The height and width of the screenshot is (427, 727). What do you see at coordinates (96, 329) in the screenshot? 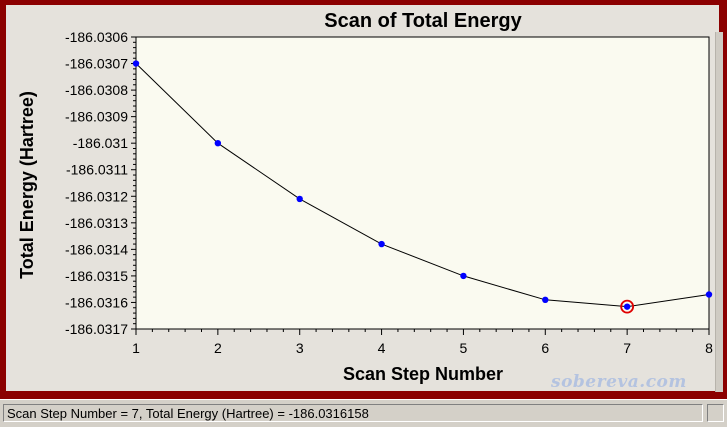
I see `y-tick-label: -186.0317` at bounding box center [96, 329].